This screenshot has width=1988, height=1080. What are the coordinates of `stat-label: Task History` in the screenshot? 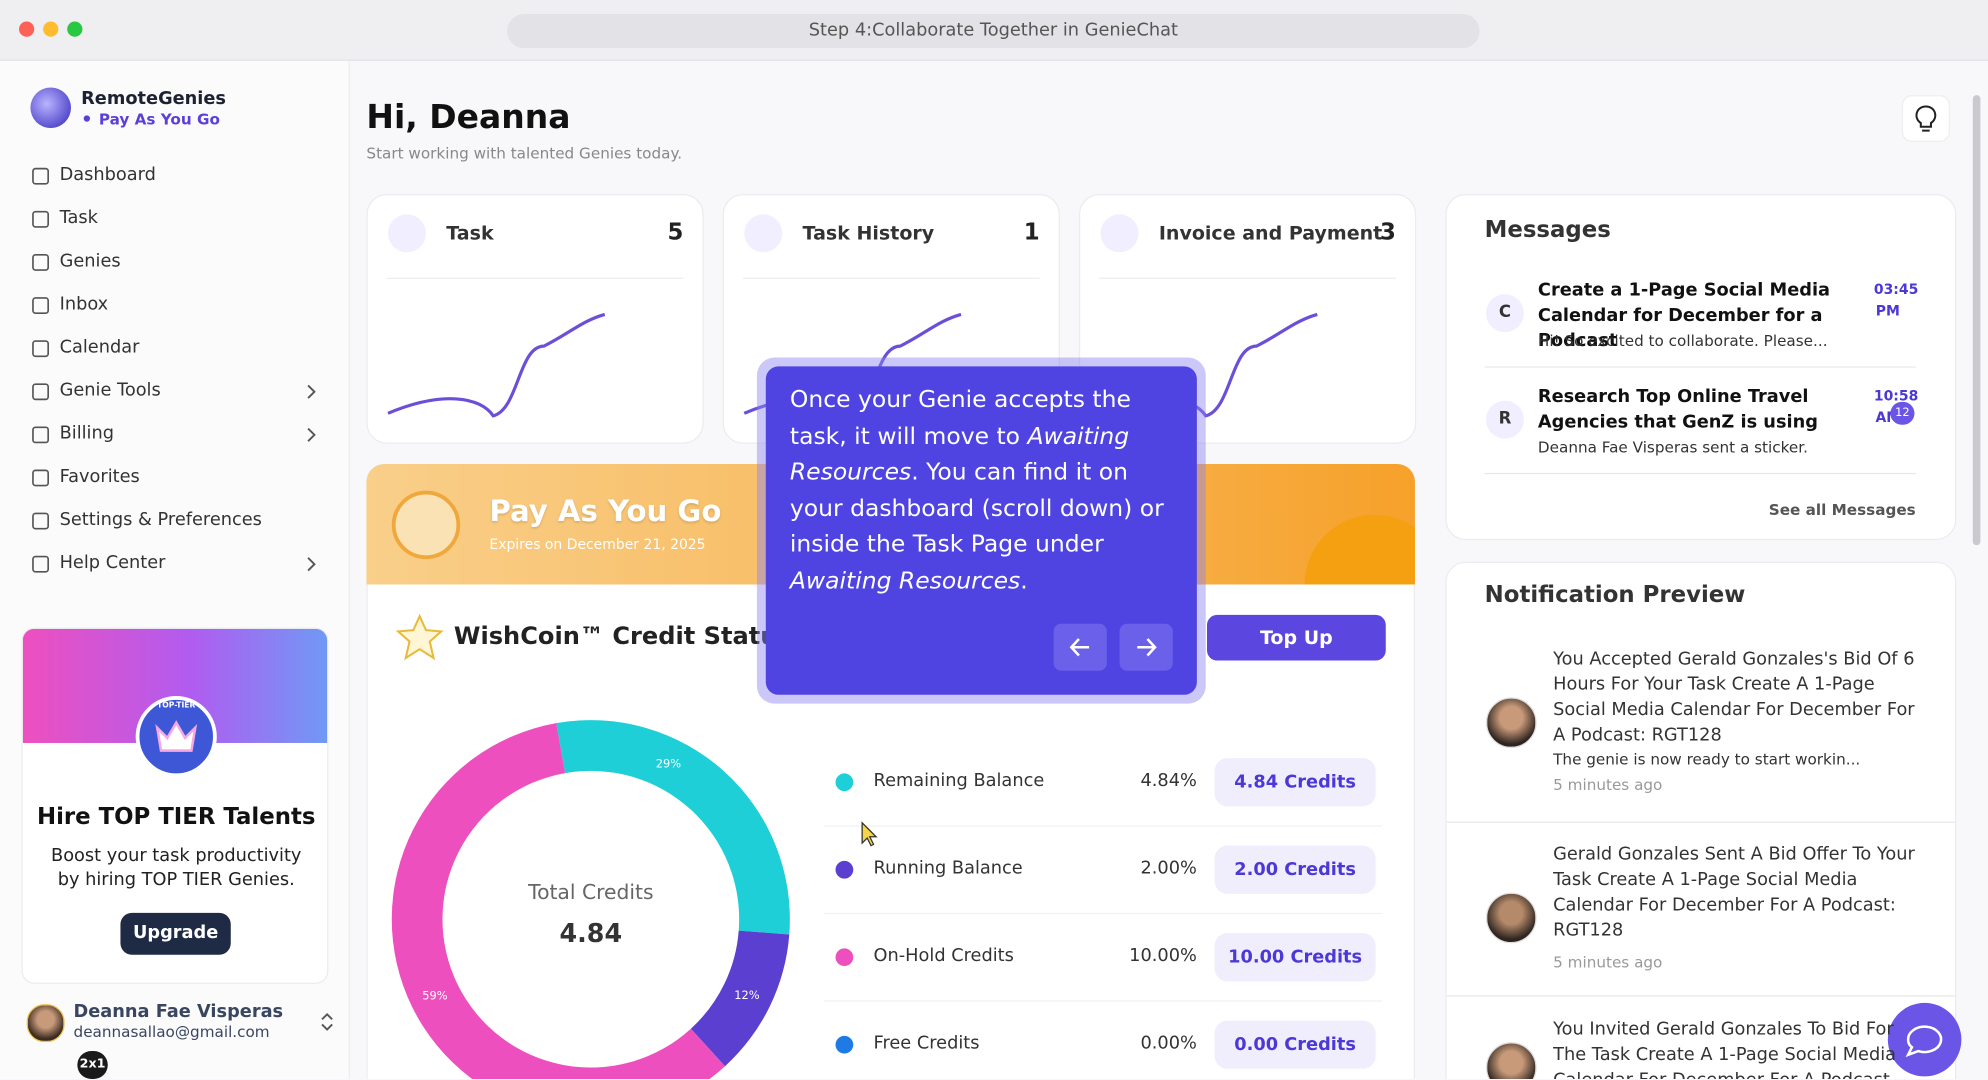 It's located at (868, 233).